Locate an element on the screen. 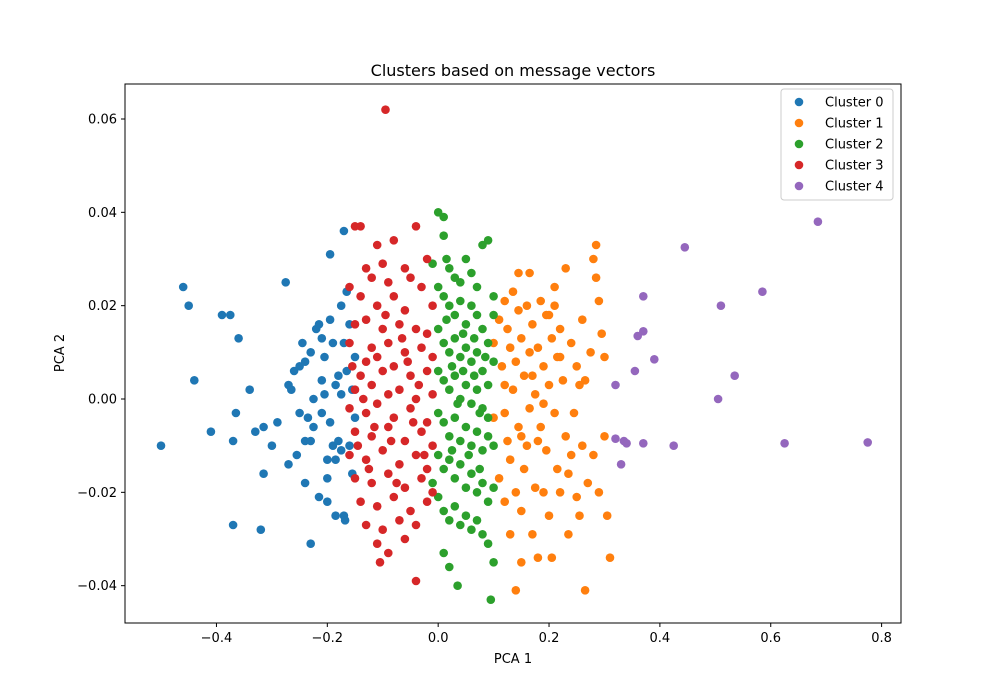 This screenshot has height=700, width=1000. legend-label-cluster-3: Cluster 3 is located at coordinates (854, 166).